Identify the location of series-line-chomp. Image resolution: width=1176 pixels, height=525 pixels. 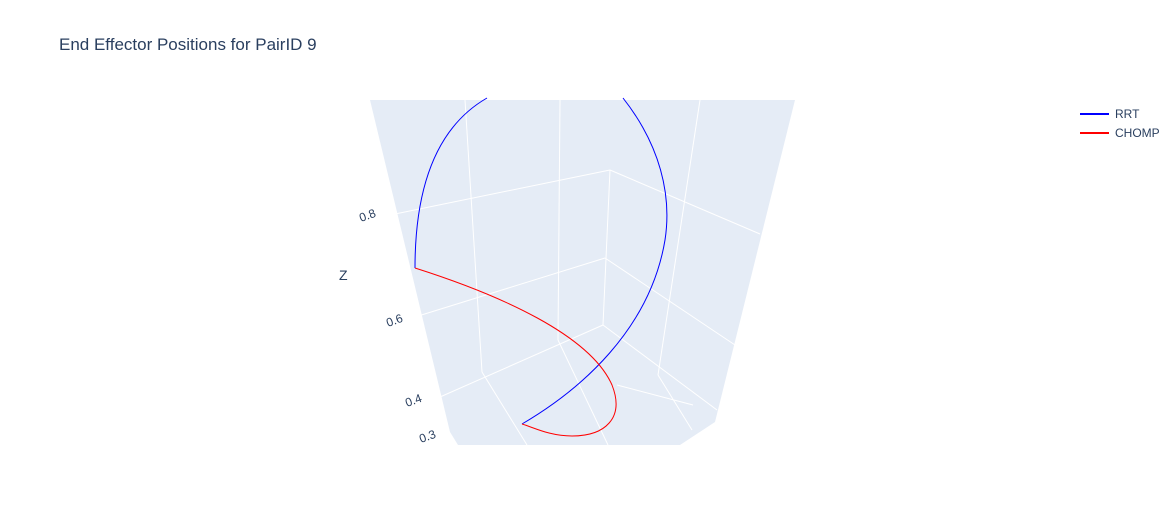
(515, 352).